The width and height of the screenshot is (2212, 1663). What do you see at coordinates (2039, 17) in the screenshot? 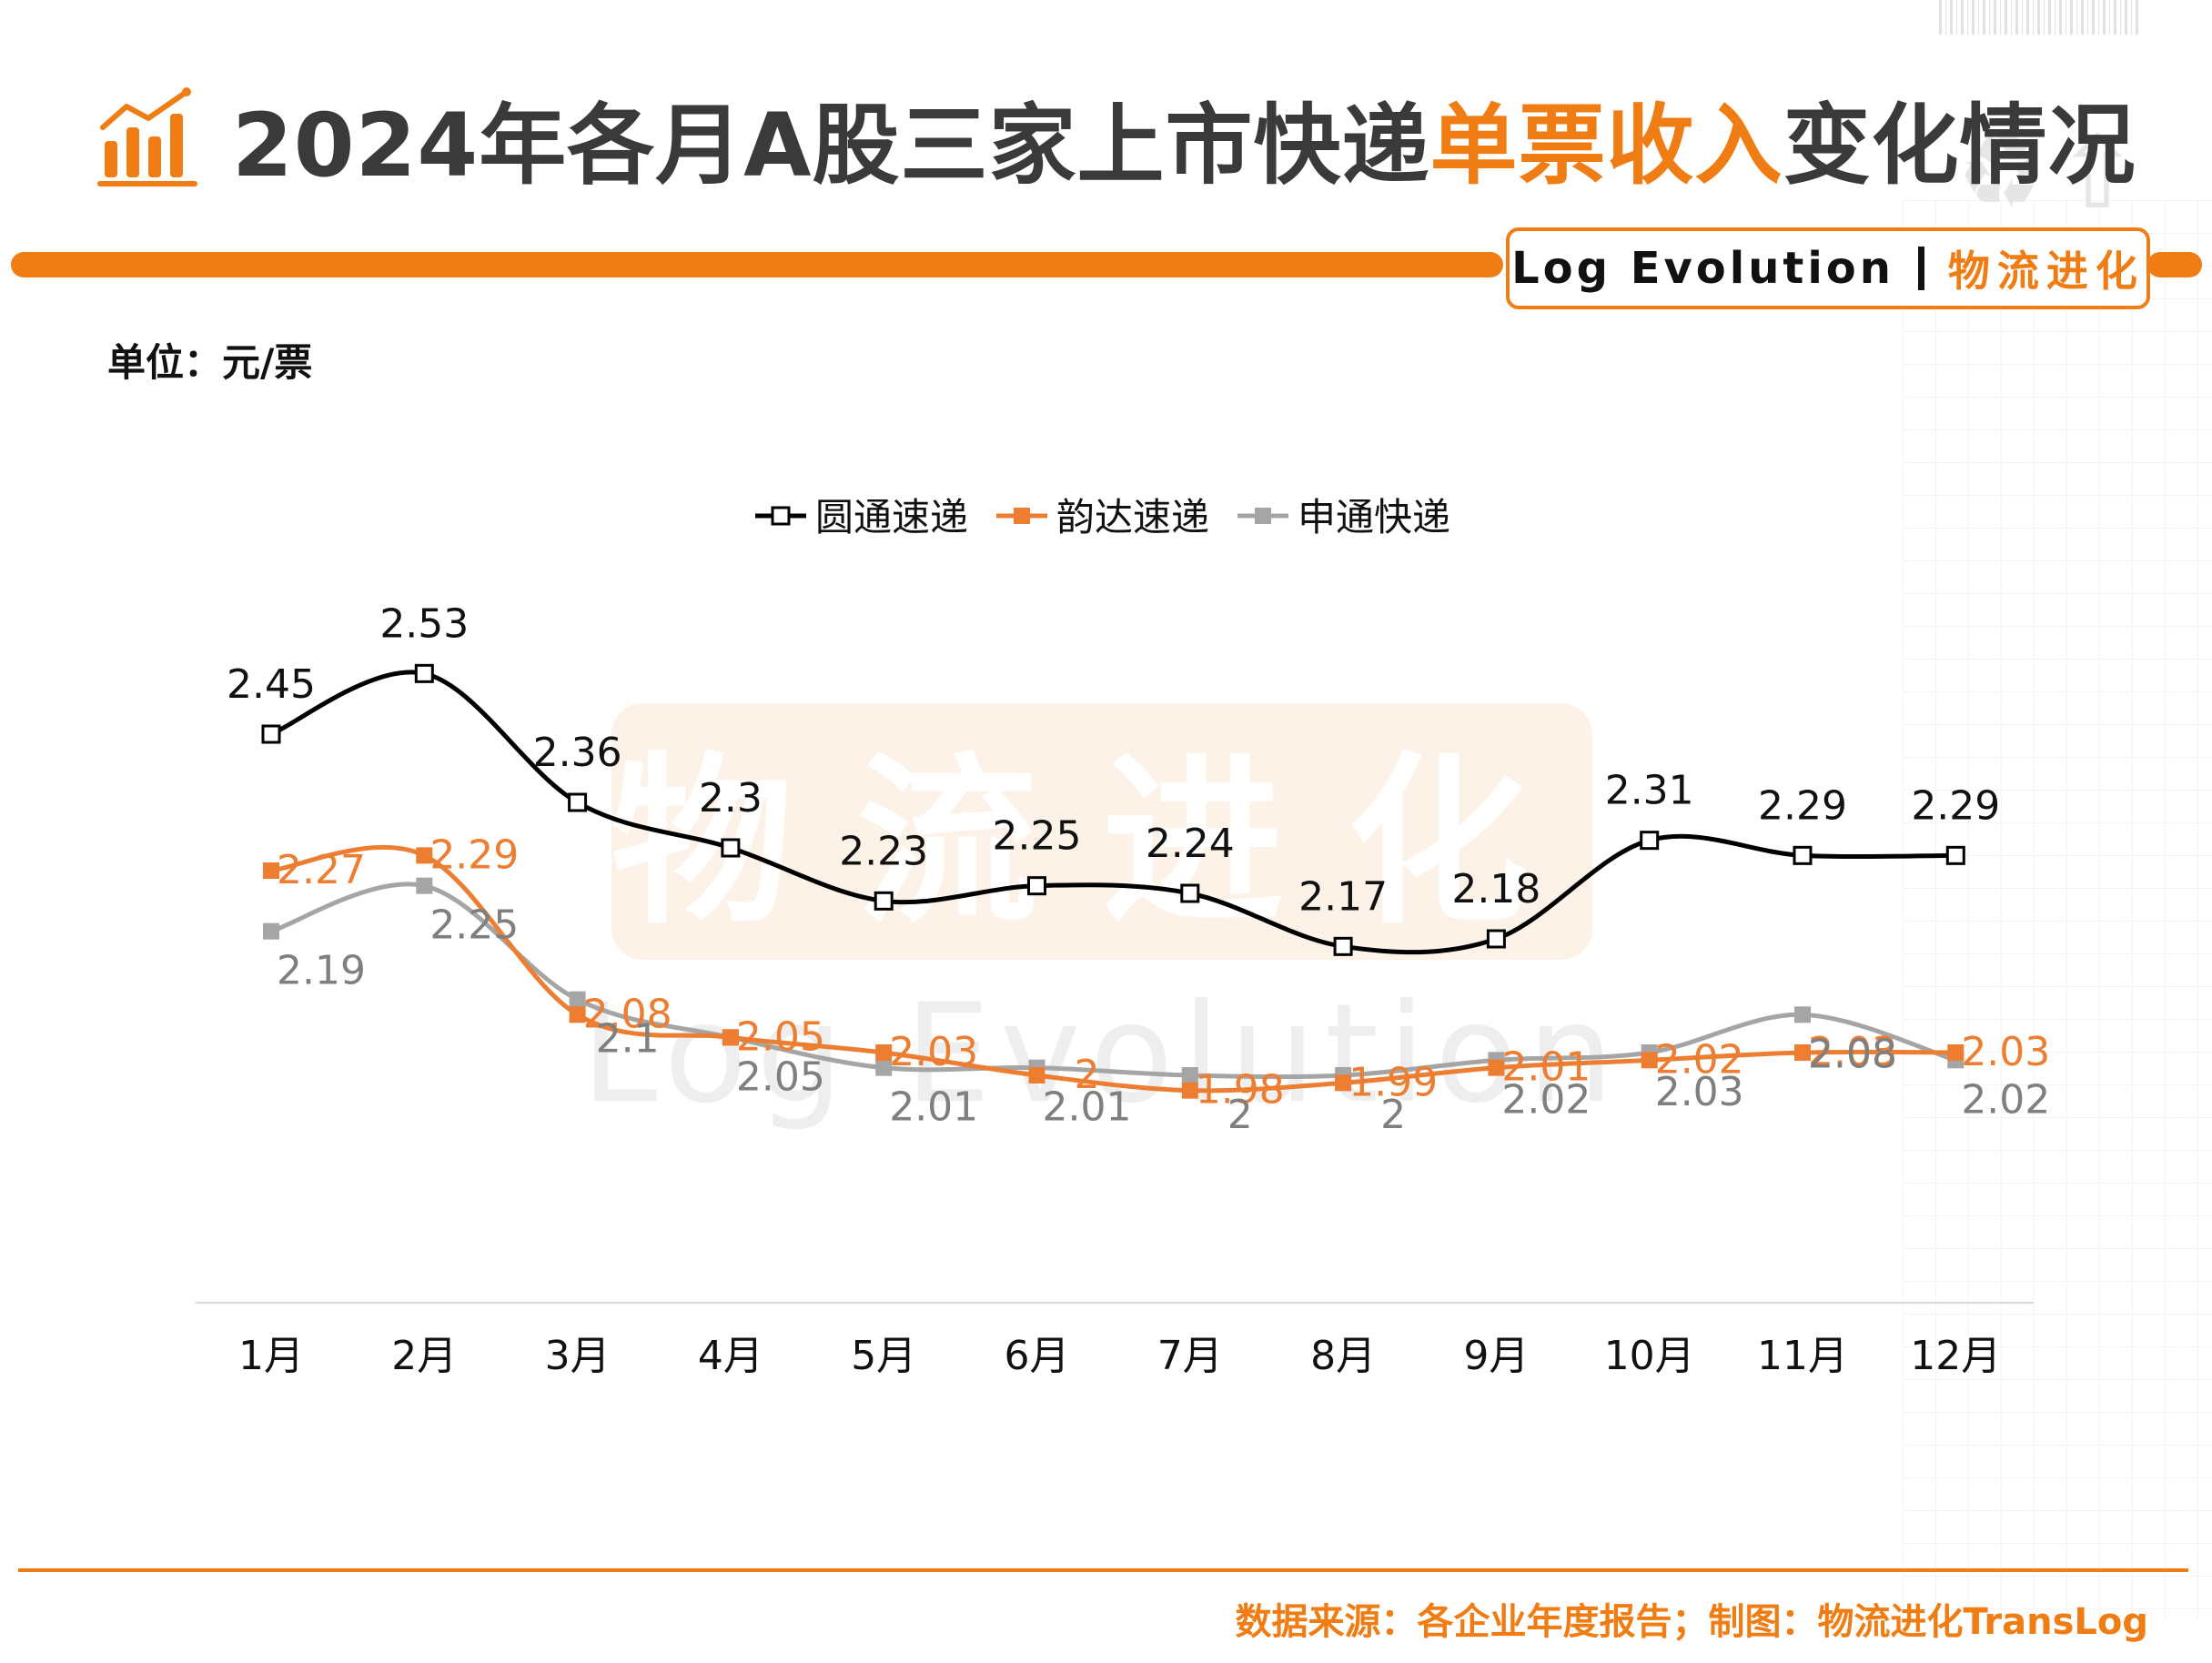
I see `barcode-decoration` at bounding box center [2039, 17].